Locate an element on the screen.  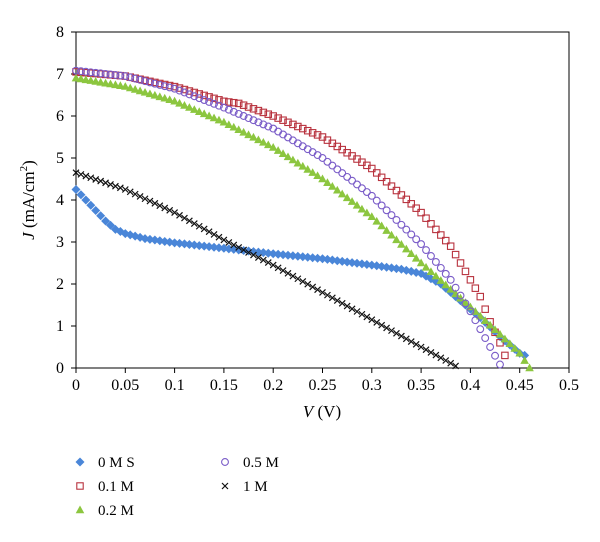
x-tick-label: 0.45 is located at coordinates (520, 385).